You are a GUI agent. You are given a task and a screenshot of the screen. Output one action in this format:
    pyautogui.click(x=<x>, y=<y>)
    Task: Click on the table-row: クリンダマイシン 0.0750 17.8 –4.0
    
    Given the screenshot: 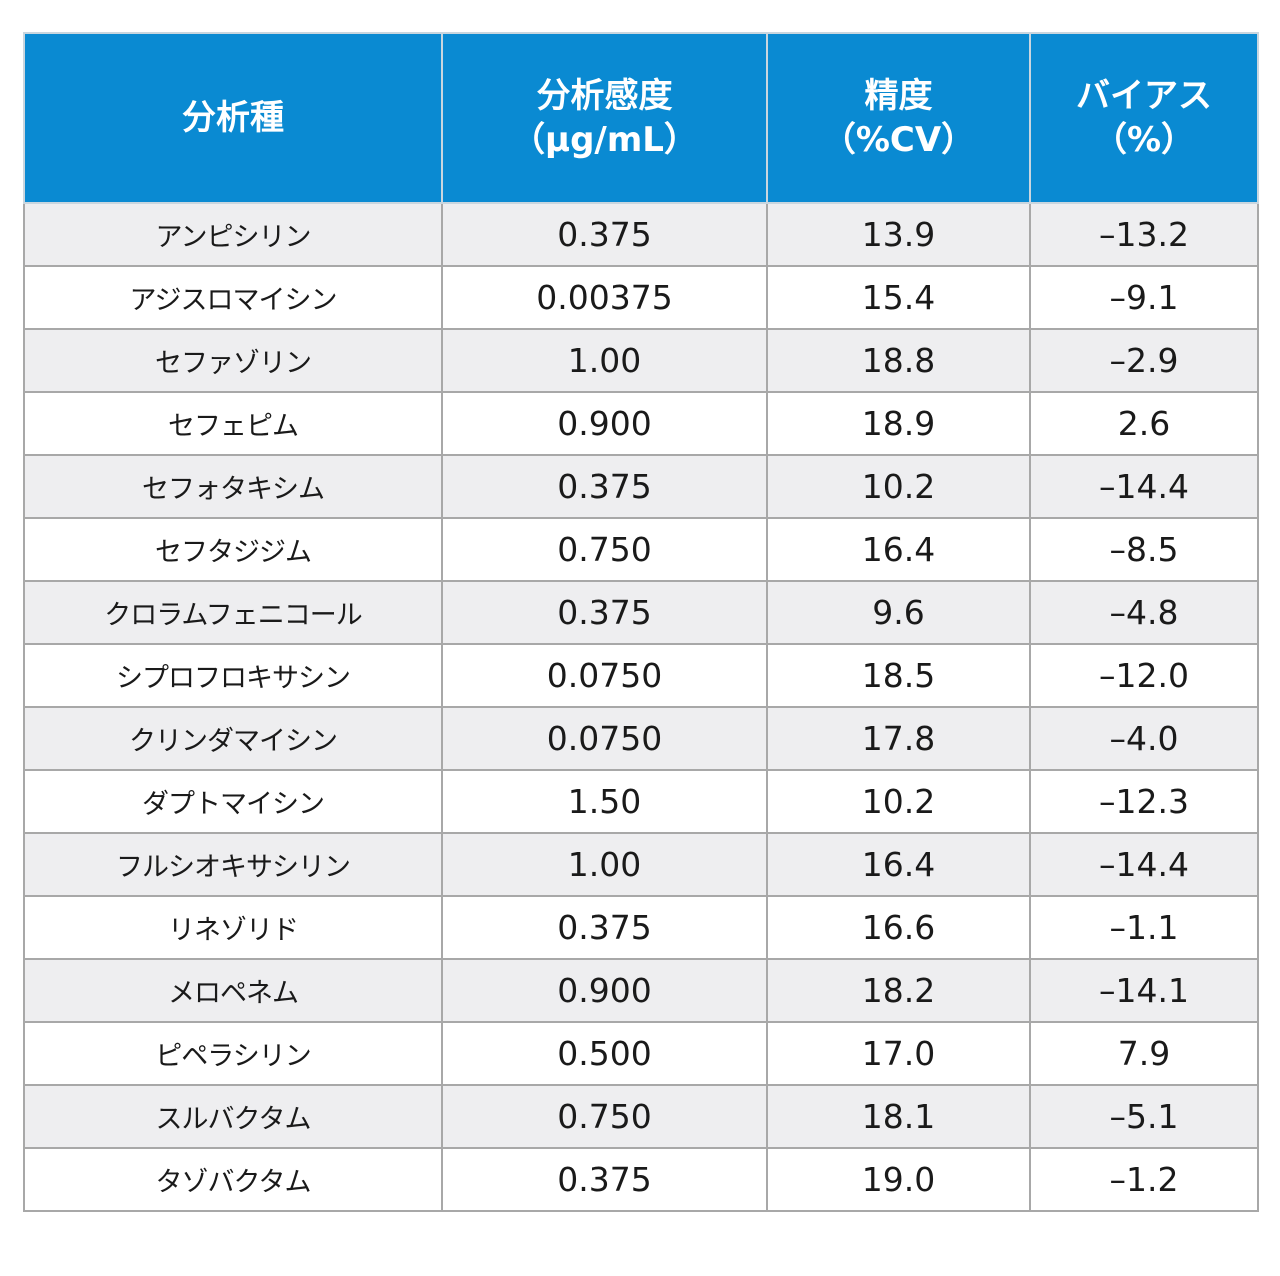 What is the action you would take?
    pyautogui.click(x=641, y=738)
    